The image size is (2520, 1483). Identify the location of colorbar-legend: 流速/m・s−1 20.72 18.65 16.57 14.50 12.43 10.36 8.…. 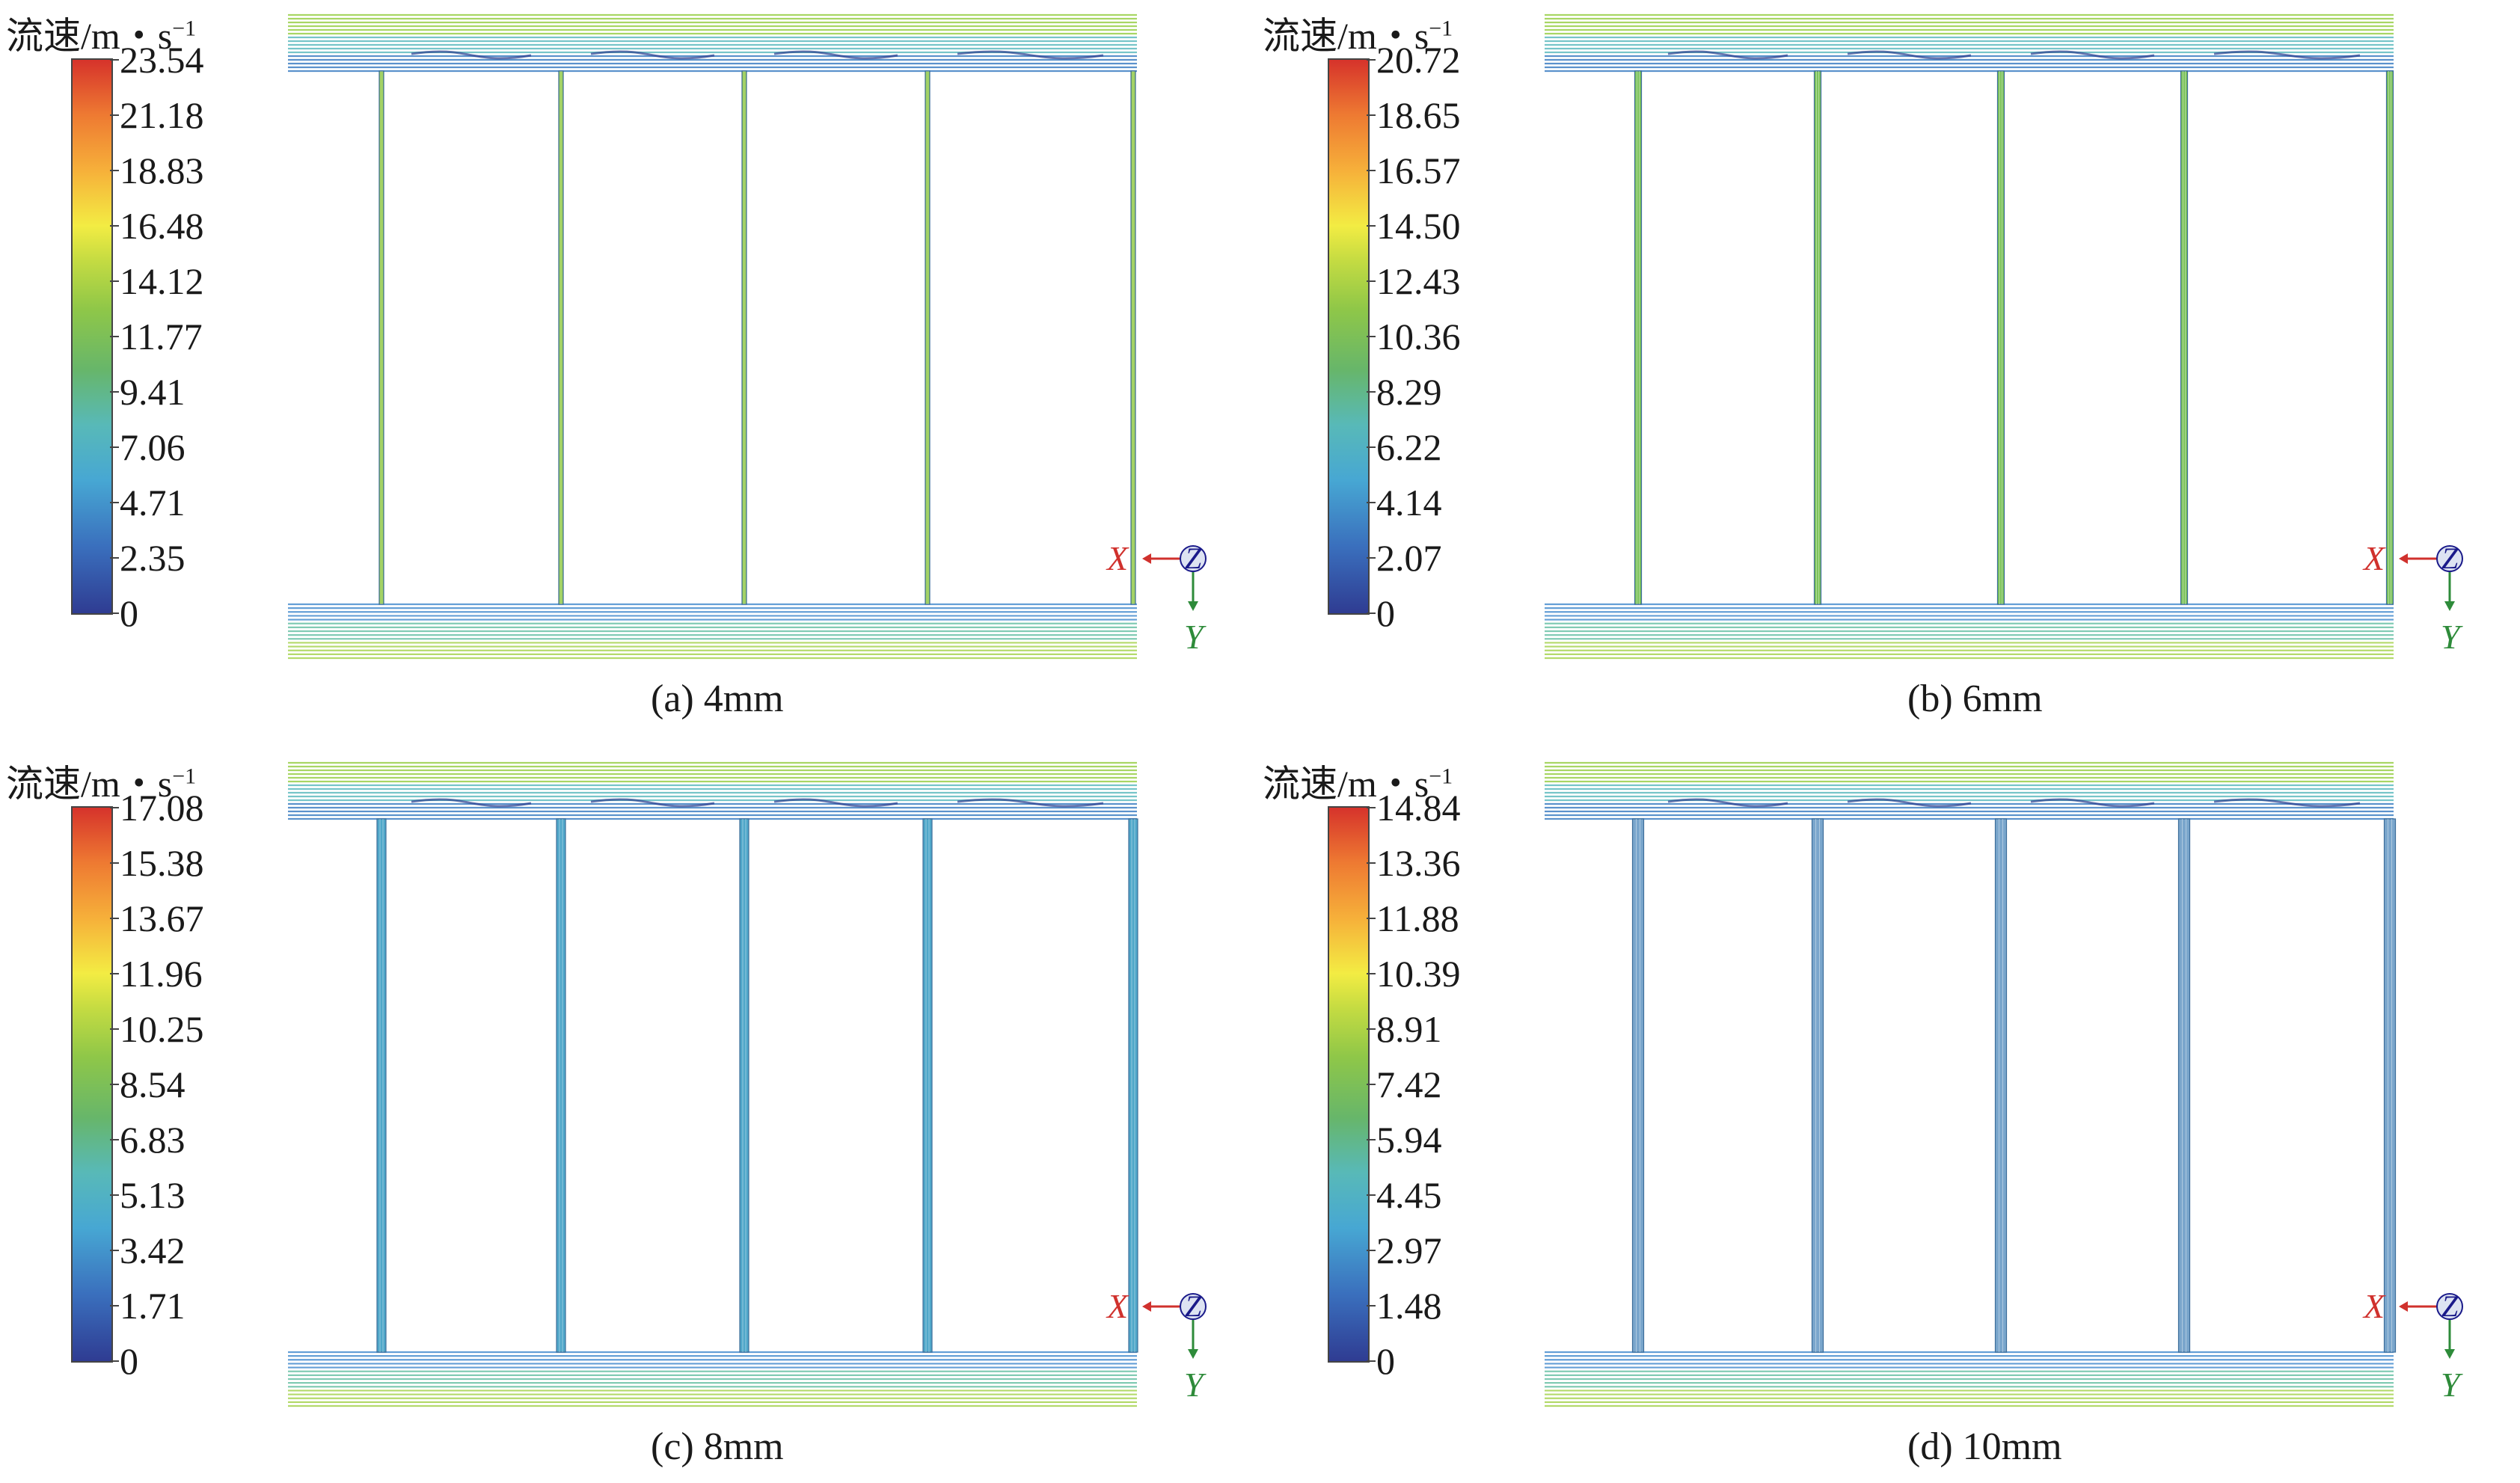
(1406, 321).